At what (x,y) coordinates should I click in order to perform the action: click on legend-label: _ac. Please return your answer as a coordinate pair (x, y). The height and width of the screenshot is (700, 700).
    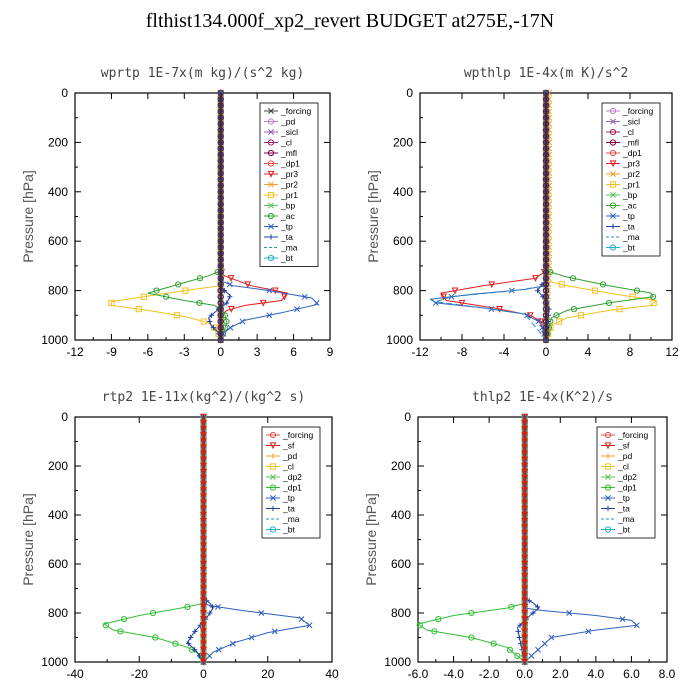
    Looking at the image, I should click on (287, 216).